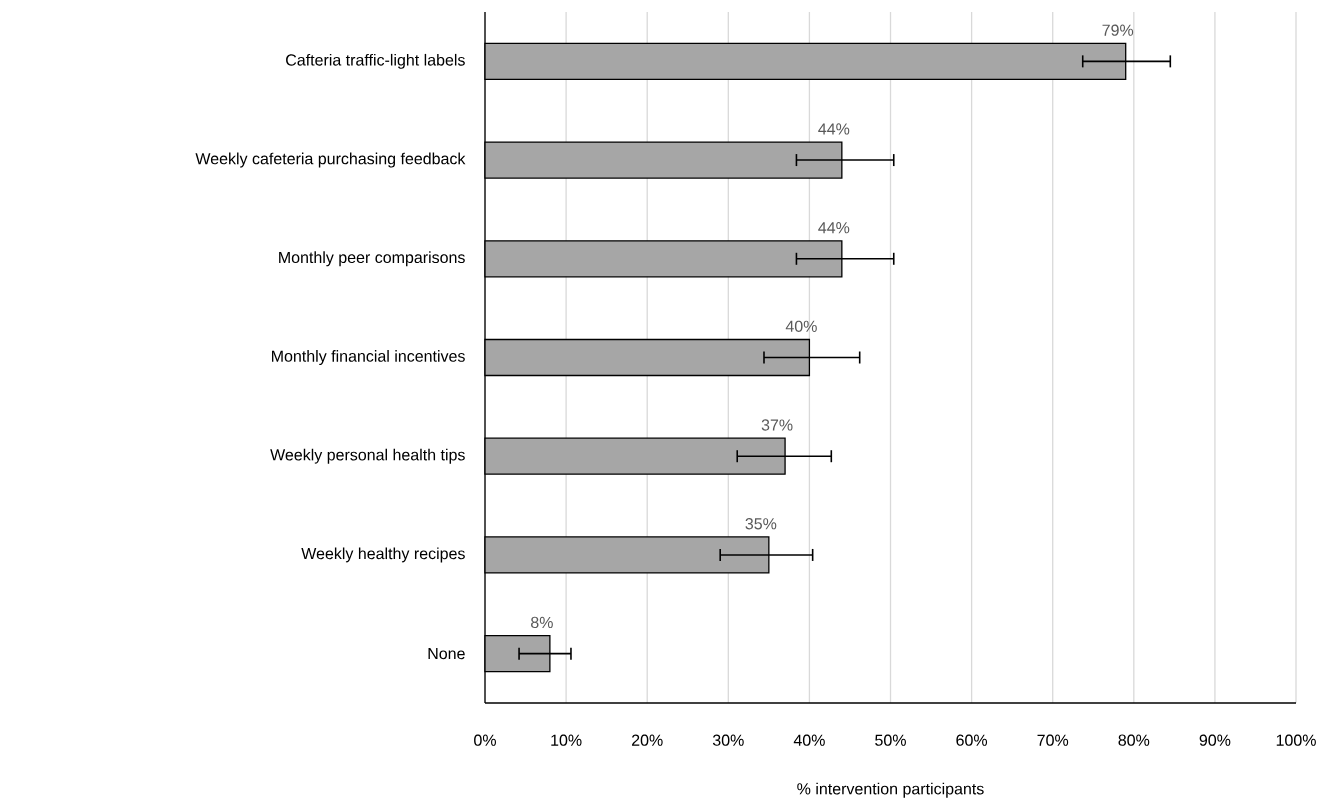  What do you see at coordinates (542, 622) in the screenshot?
I see `data-label: 8%` at bounding box center [542, 622].